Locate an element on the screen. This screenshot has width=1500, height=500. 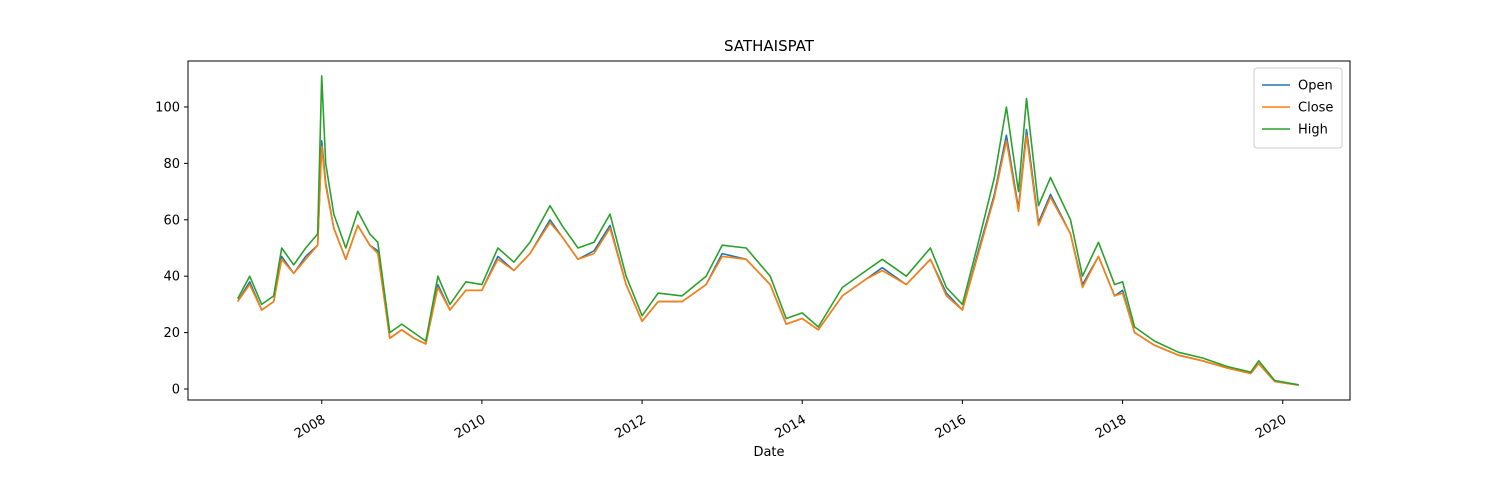
x-axis-label: Date is located at coordinates (768, 452).